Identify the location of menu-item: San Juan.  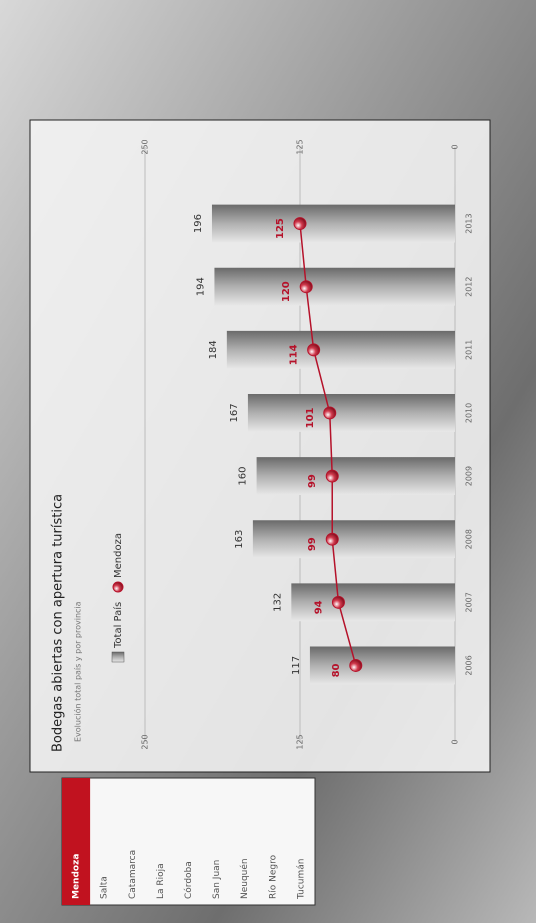
(217, 879).